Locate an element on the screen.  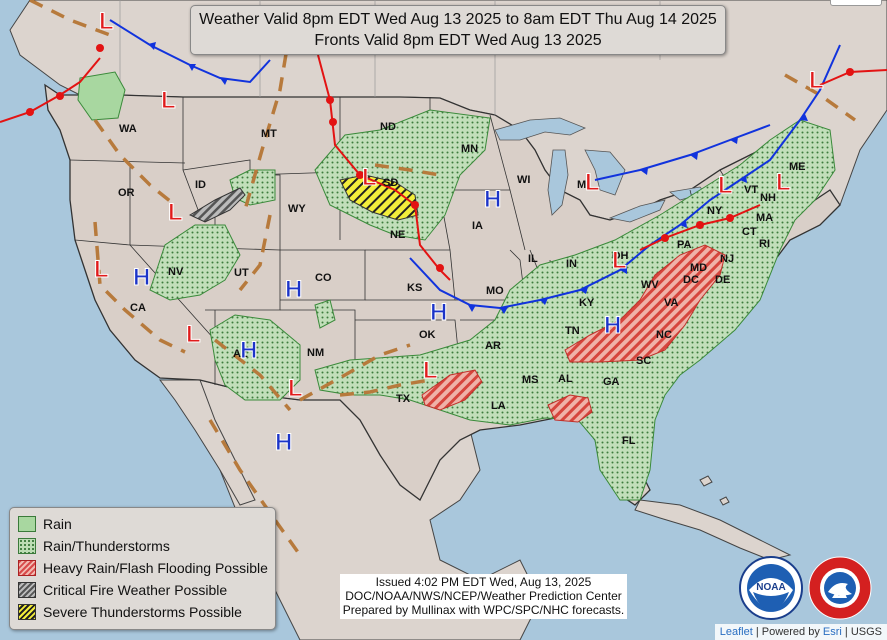
ts-area-plains is located at coordinates (402, 175).